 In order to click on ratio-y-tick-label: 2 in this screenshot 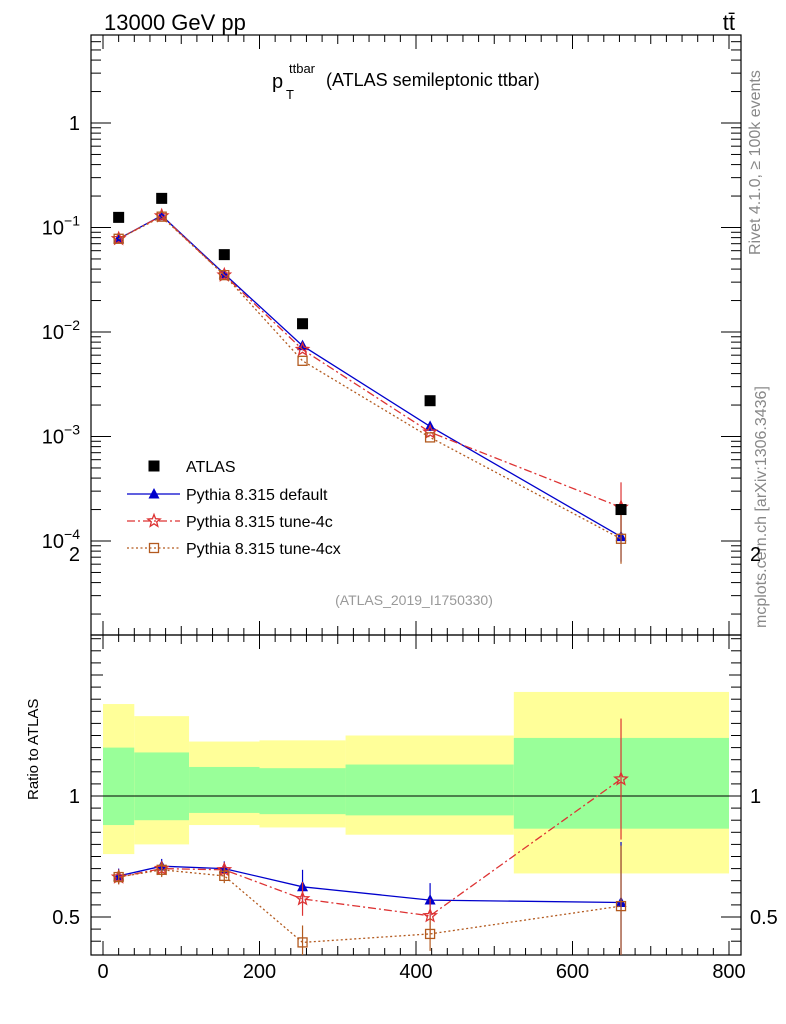, I will do `click(74, 555)`.